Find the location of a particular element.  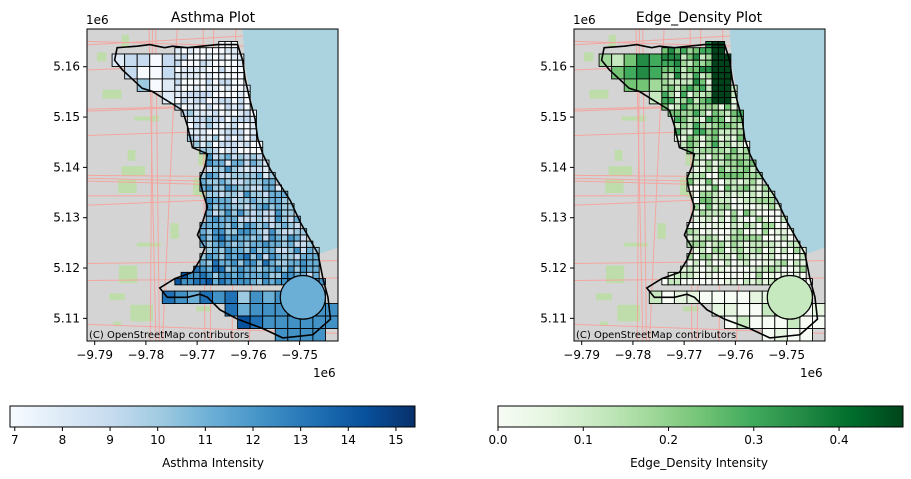

asthma-attribution: (C) OpenStreetMap contributors is located at coordinates (169, 335).